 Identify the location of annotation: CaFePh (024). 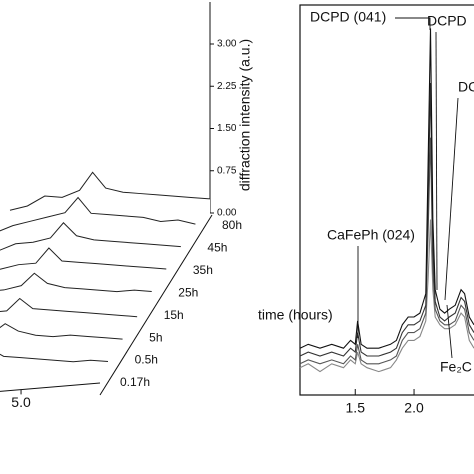
(371, 235).